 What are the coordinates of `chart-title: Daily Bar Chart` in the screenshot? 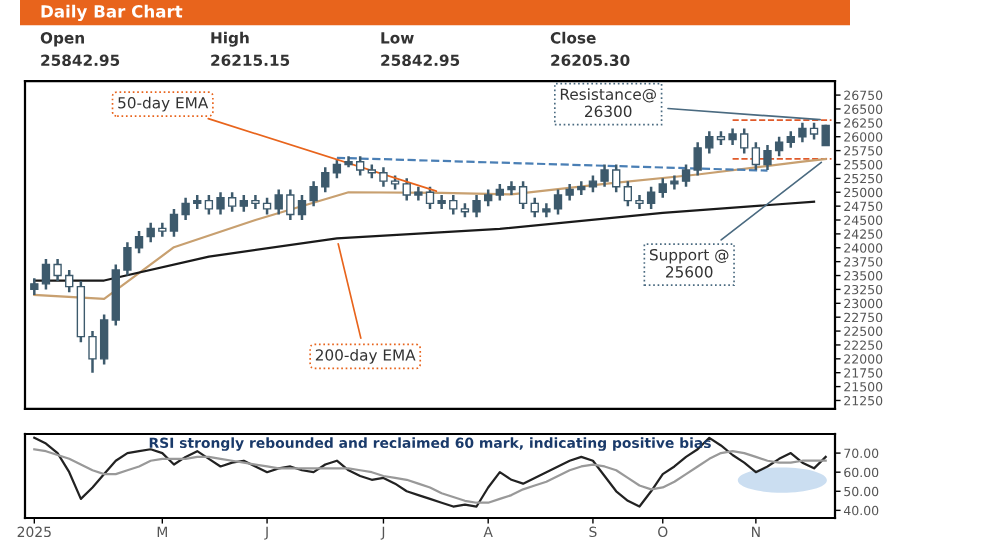 It's located at (112, 13).